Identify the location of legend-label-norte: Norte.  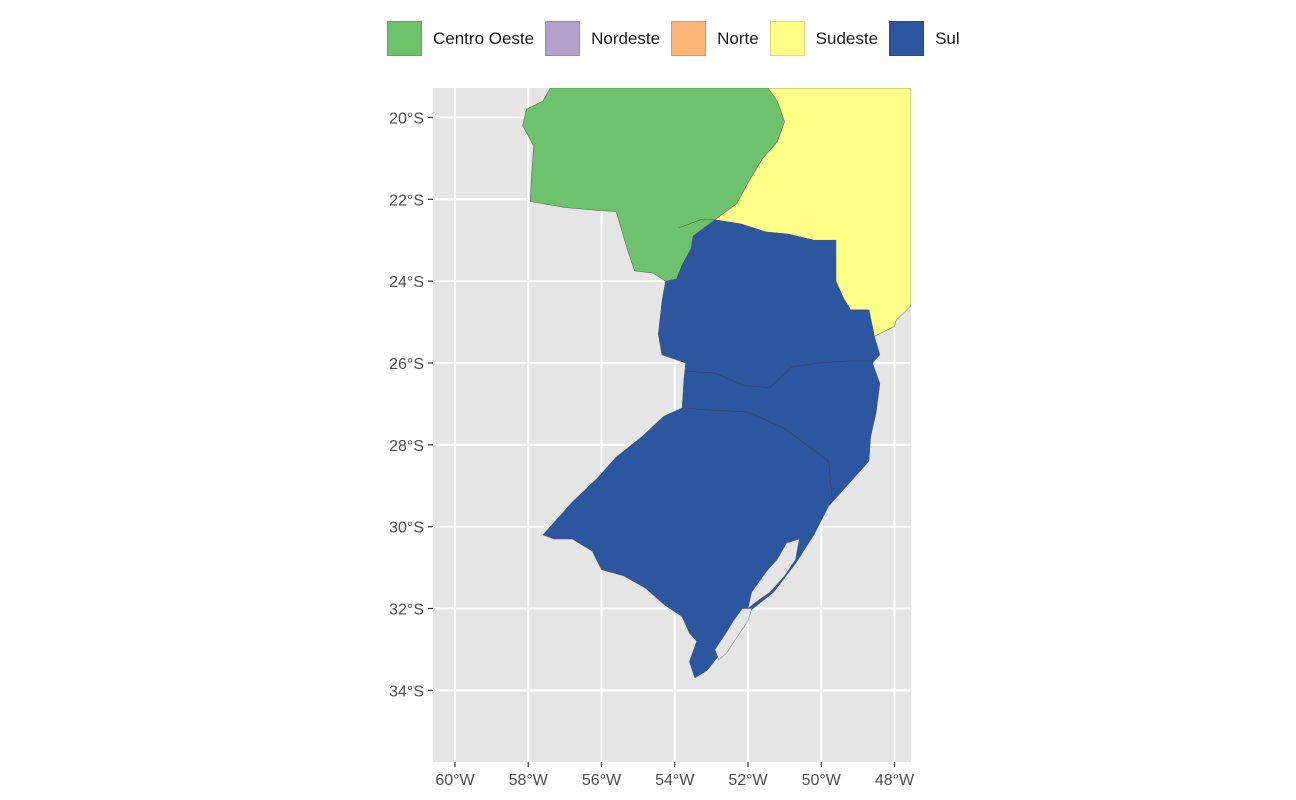
(738, 38).